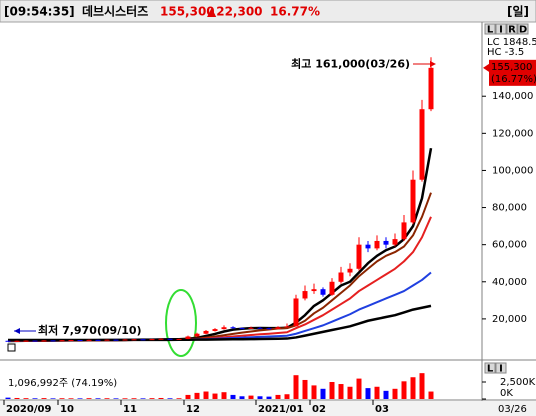 The height and width of the screenshot is (416, 536). Describe the element at coordinates (235, 12) in the screenshot. I see `change: ▲22,300` at that location.